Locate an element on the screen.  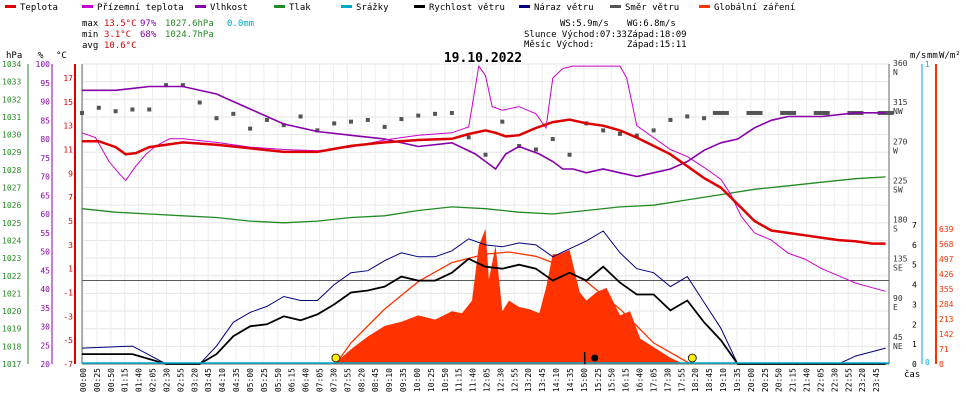
dir-tick-label: 90 is located at coordinates (898, 298).